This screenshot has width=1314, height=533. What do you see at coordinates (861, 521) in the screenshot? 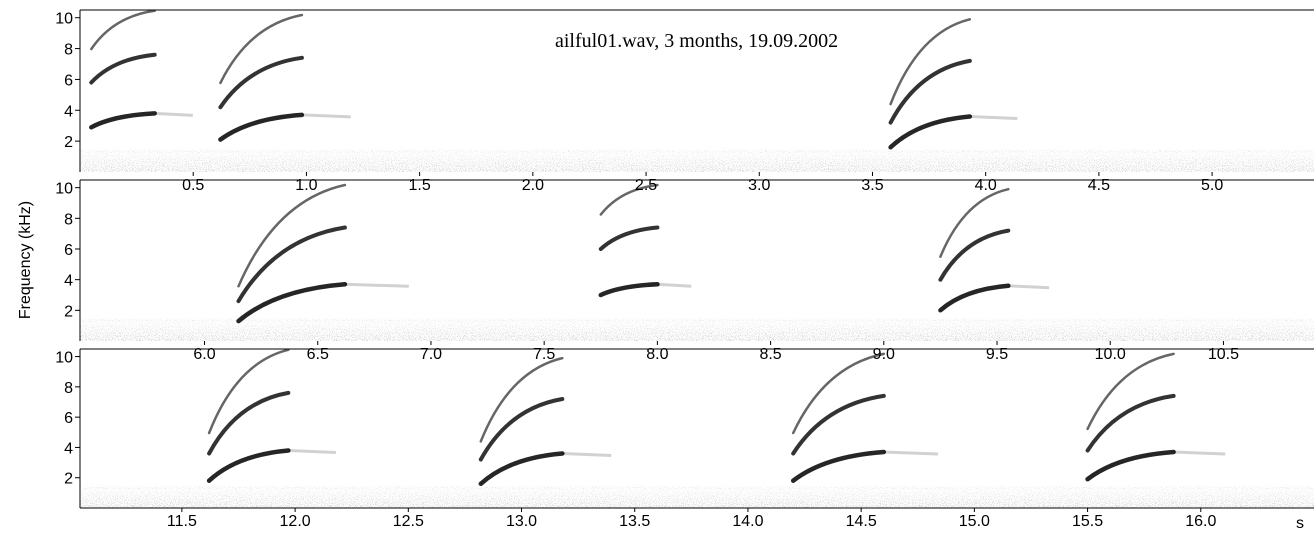
I see `x-tick-label: 14.5` at bounding box center [861, 521].